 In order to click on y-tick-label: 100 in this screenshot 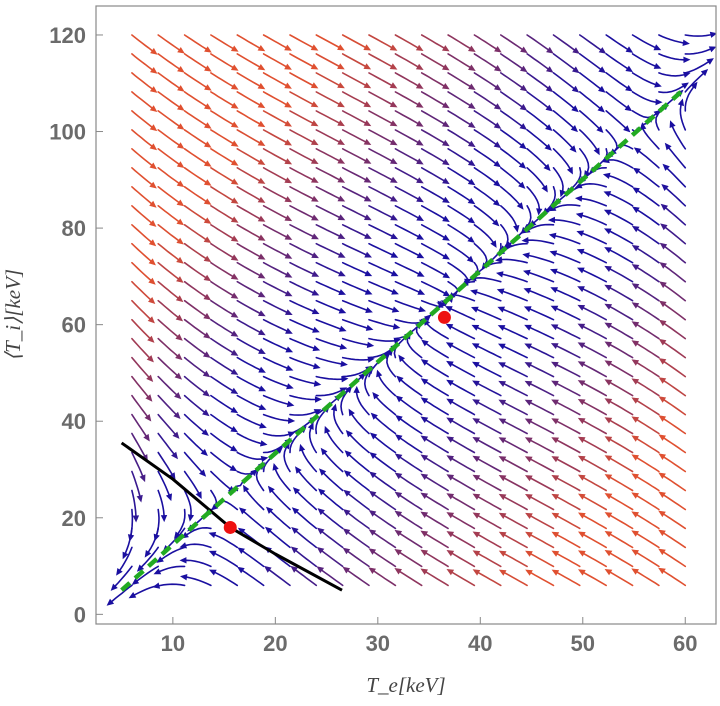, I will do `click(67, 132)`.